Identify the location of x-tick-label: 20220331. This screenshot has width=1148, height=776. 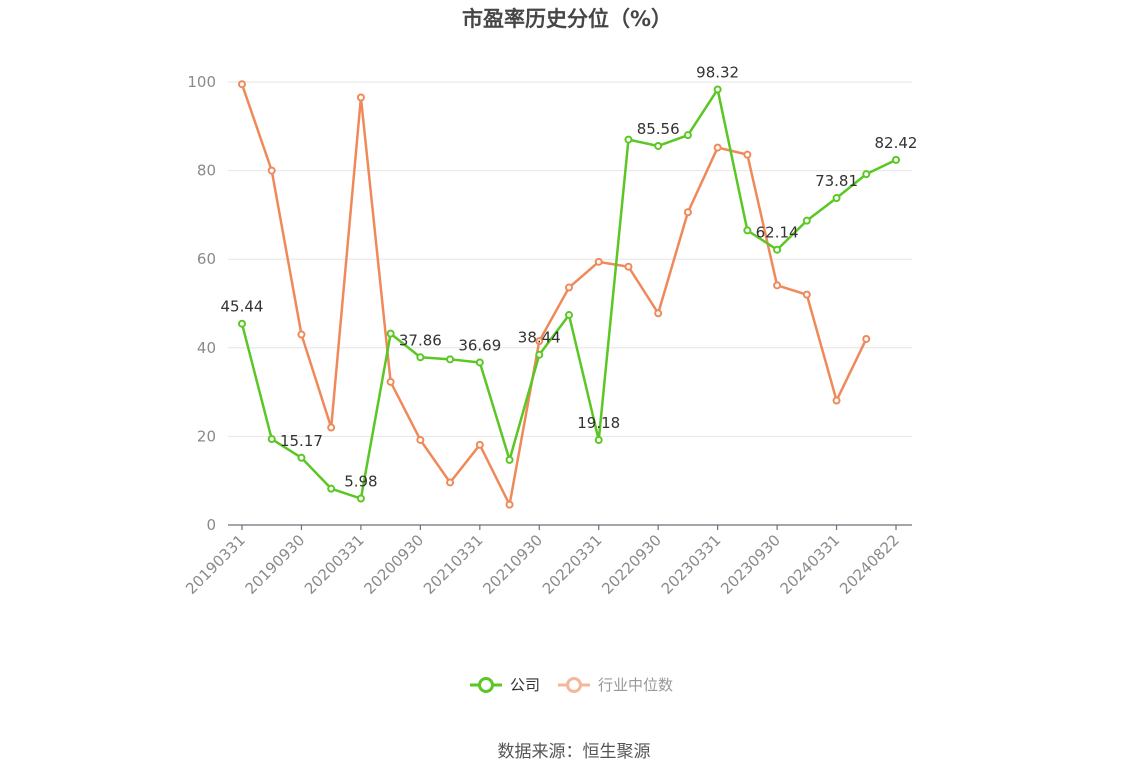
(572, 564).